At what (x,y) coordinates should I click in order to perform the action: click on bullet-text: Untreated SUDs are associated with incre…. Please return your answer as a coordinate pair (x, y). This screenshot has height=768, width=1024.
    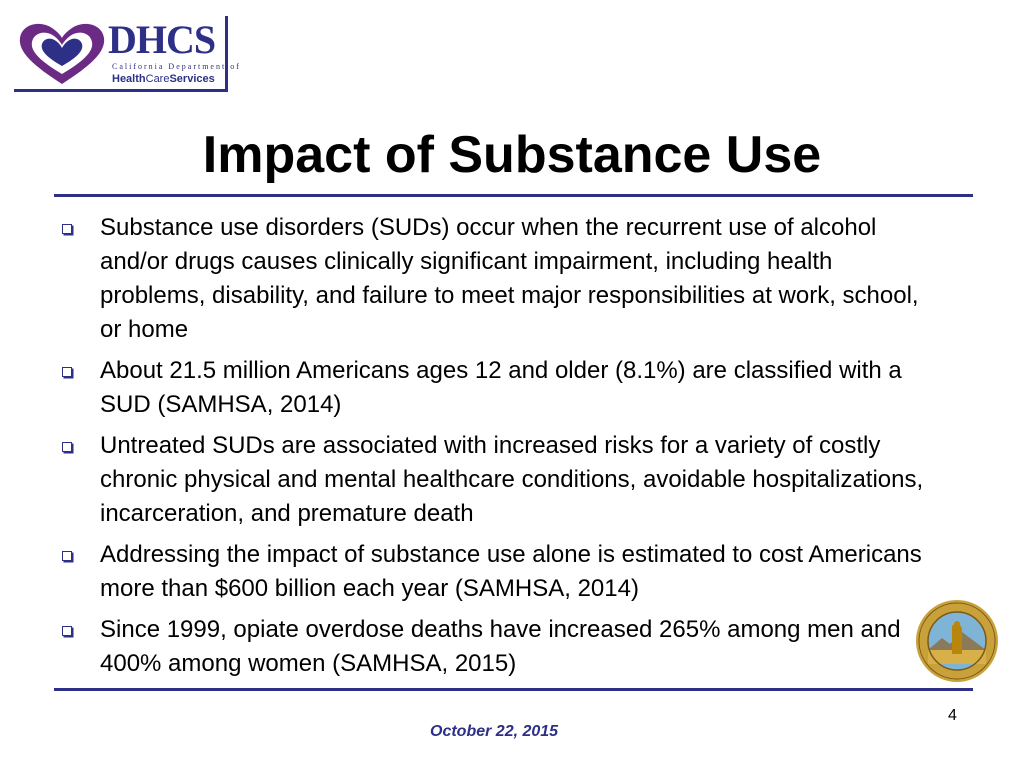
    Looking at the image, I should click on (512, 479).